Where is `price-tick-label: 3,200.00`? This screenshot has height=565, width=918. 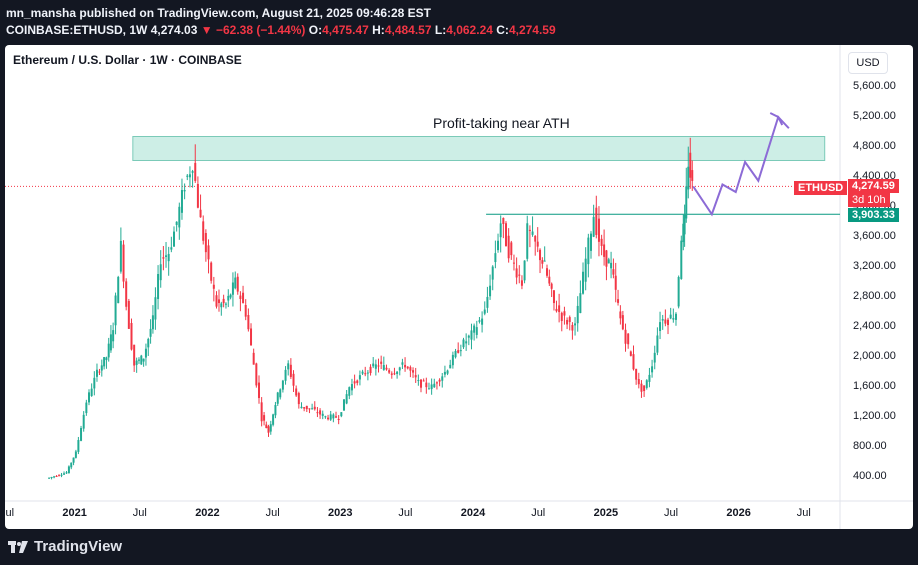 price-tick-label: 3,200.00 is located at coordinates (874, 266).